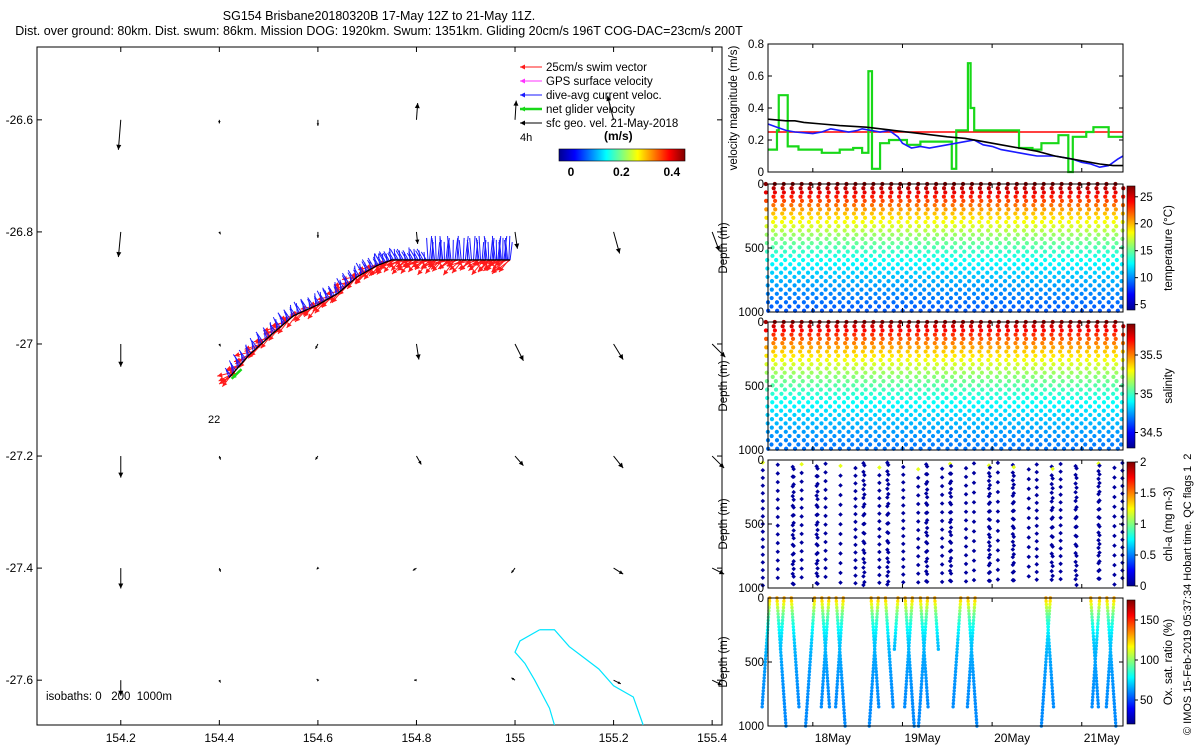 The width and height of the screenshot is (1200, 750). I want to click on legend-arrow-swim_vector-head, so click(522, 67).